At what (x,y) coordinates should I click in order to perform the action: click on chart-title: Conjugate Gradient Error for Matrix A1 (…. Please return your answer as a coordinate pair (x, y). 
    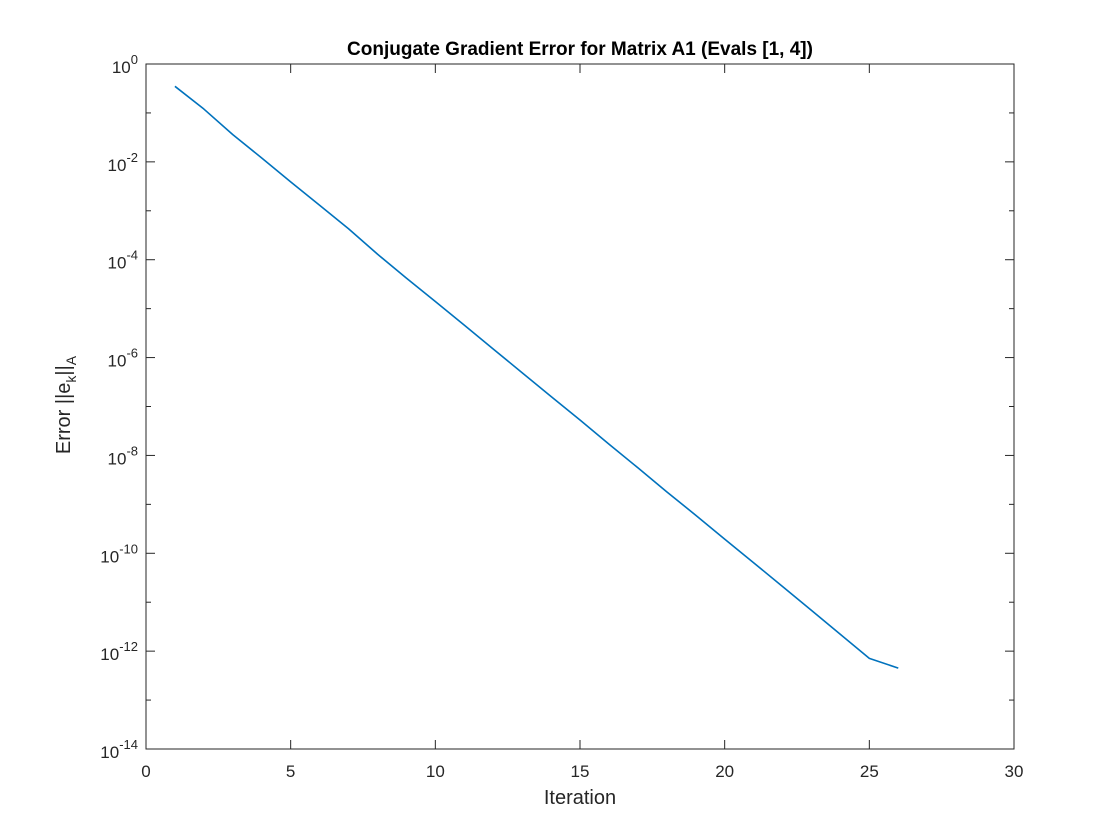
    Looking at the image, I should click on (580, 49).